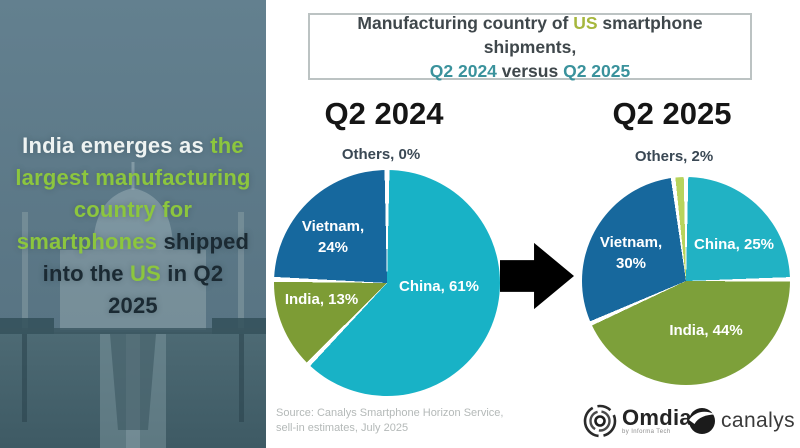 Image resolution: width=800 pixels, height=448 pixels. I want to click on canalys-icon, so click(702, 421).